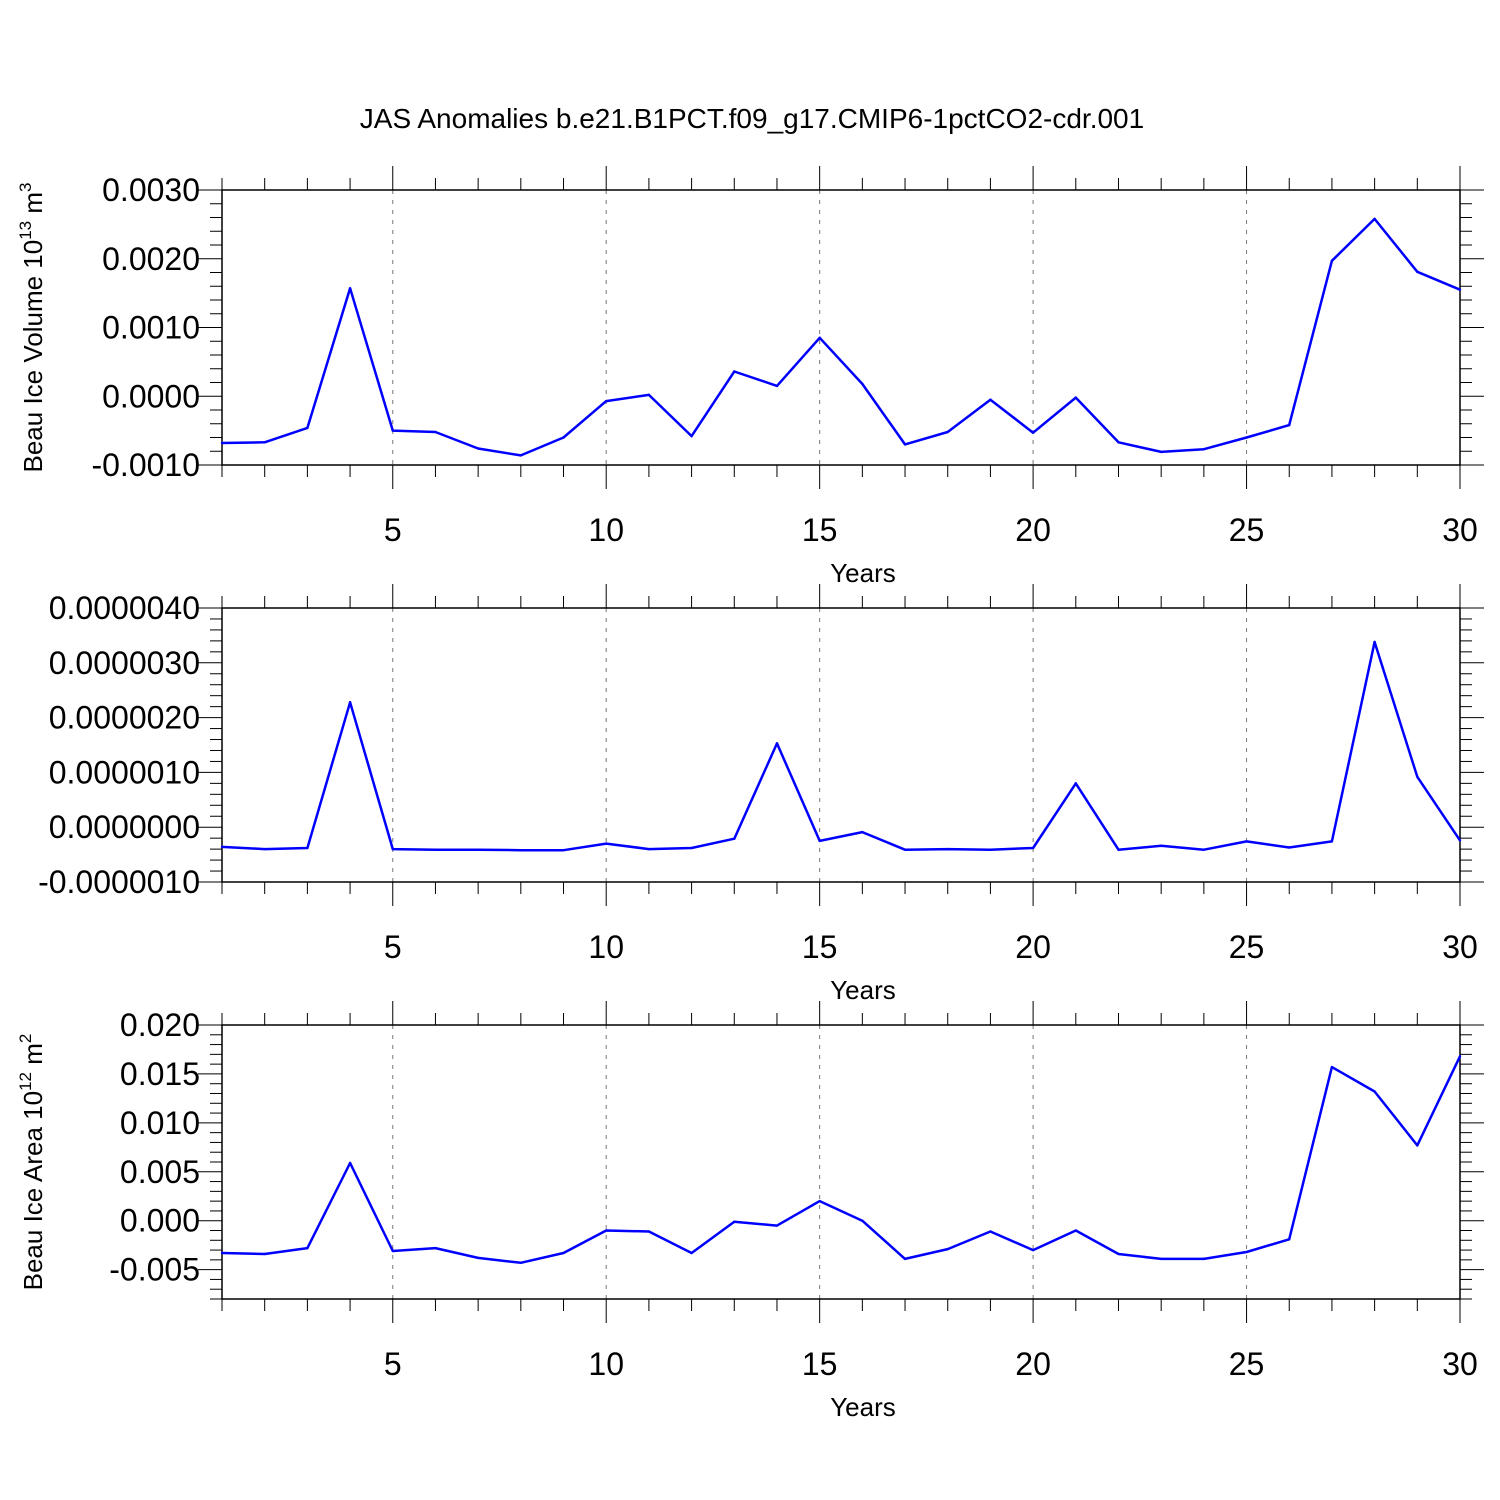 Image resolution: width=1500 pixels, height=1500 pixels. I want to click on y-tick-label: -0.0010, so click(145, 465).